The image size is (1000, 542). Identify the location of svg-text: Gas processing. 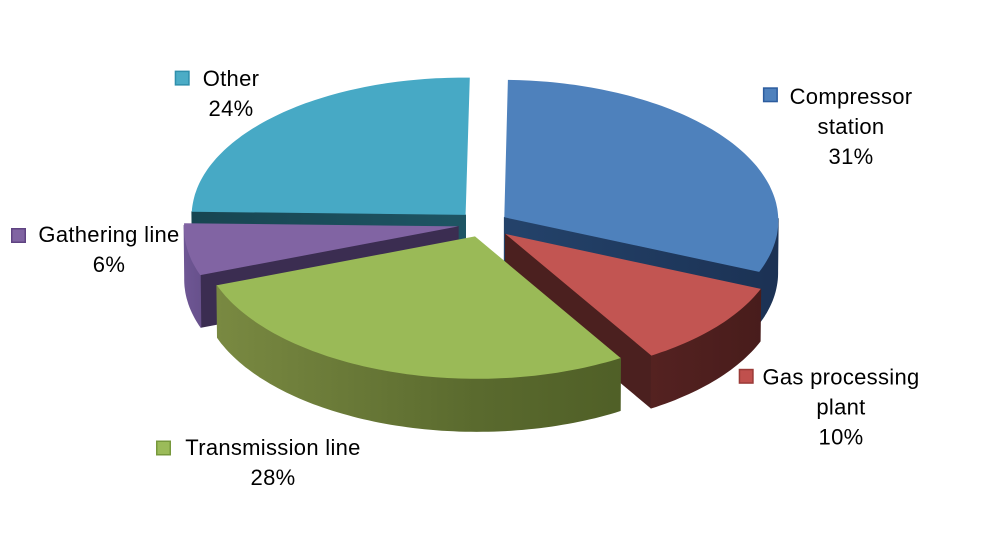
(840, 377).